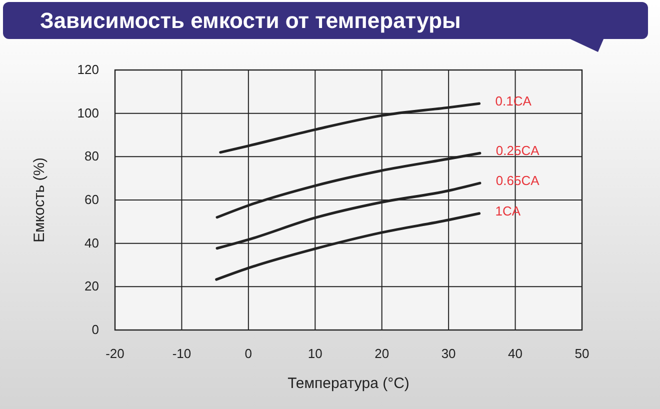 This screenshot has height=409, width=660. Describe the element at coordinates (349, 383) in the screenshot. I see `x-axis-title: Температура (°C)` at that location.